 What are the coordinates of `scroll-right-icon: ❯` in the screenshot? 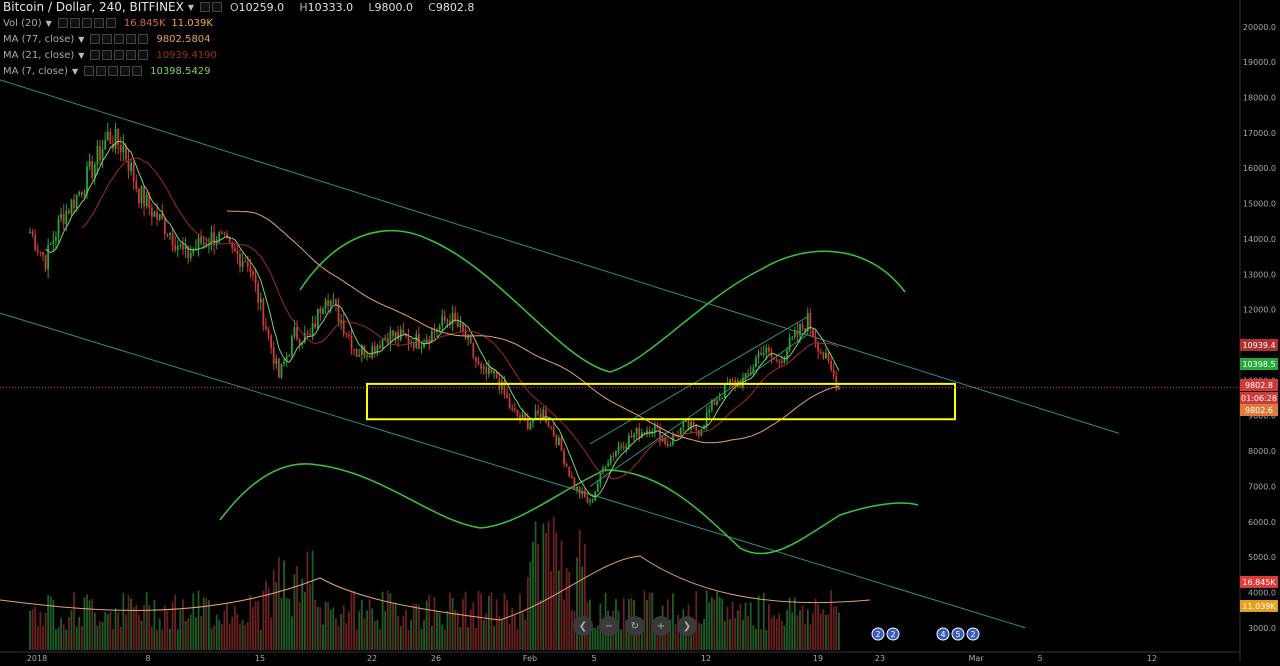 It's located at (687, 626).